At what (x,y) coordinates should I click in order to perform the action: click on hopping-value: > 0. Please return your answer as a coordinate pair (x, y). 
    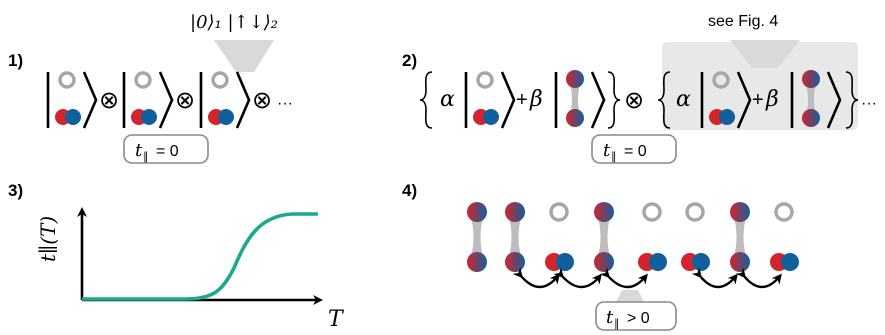
    Looking at the image, I should click on (638, 318).